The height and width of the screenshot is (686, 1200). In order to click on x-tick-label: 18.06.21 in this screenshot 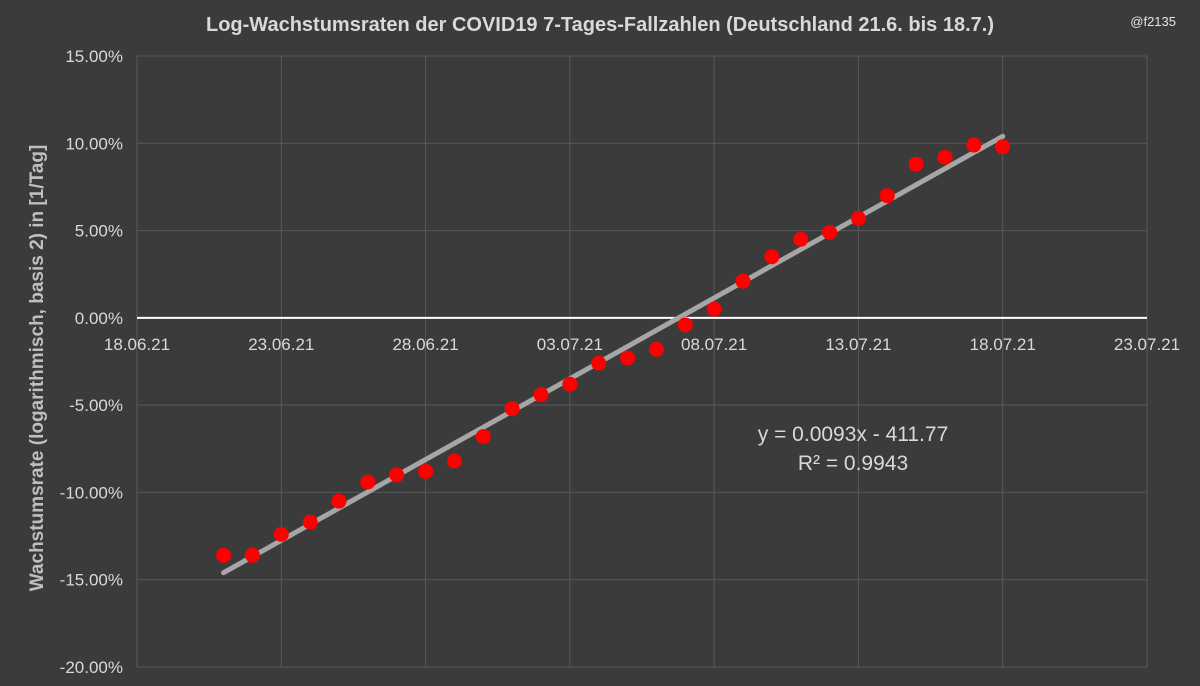, I will do `click(137, 344)`.